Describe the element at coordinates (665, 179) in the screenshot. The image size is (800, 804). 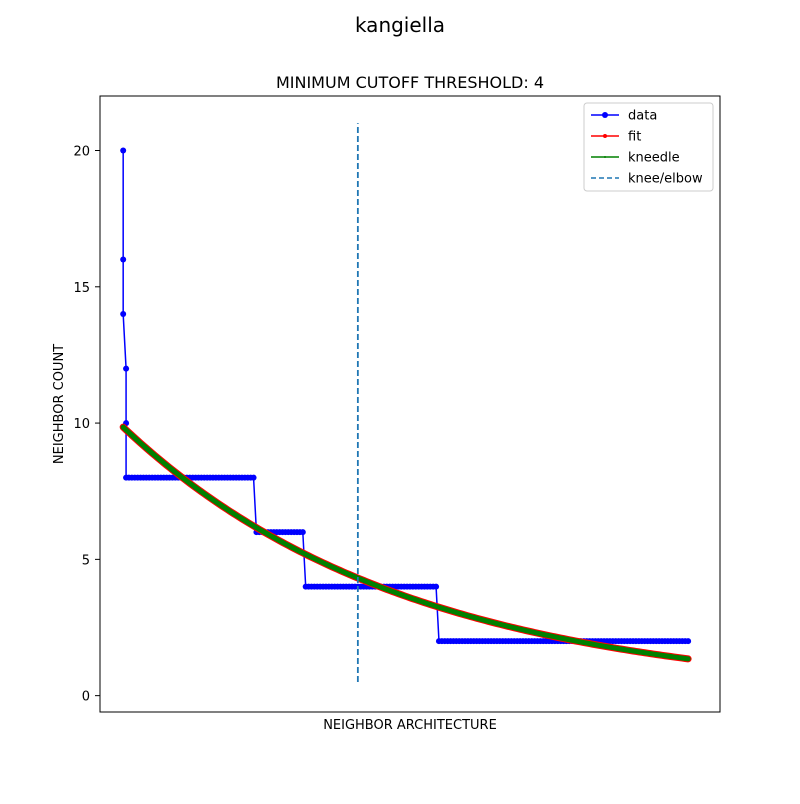
I see `legend-label: knee/elbow` at that location.